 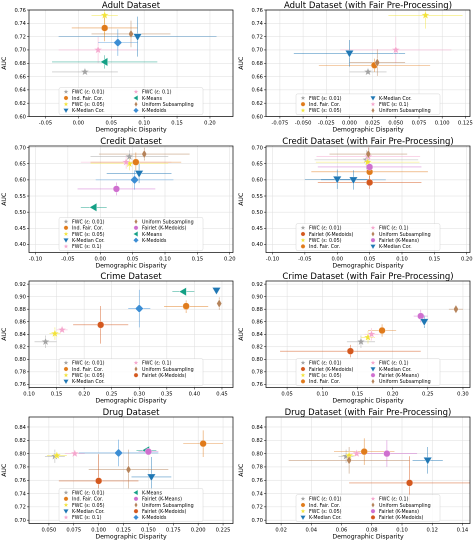 I want to click on y-tick-label: 0.40, so click(x=257, y=245).